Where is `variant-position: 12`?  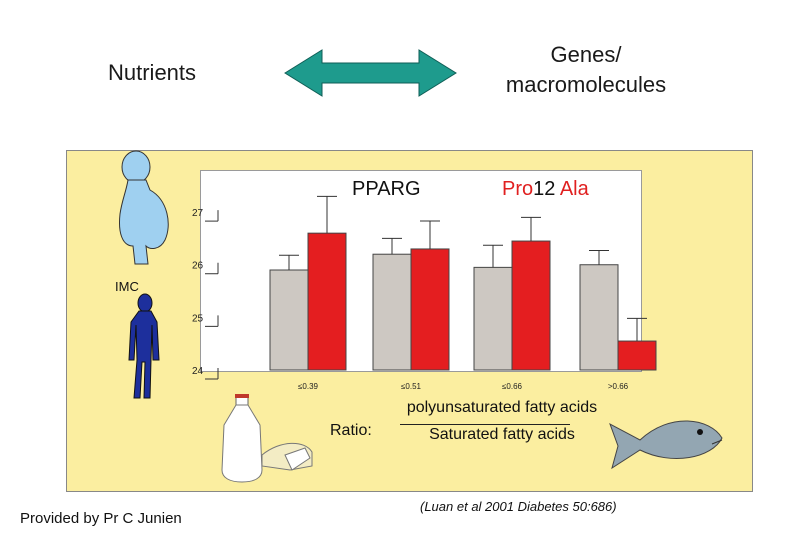
variant-position: 12 is located at coordinates (544, 189).